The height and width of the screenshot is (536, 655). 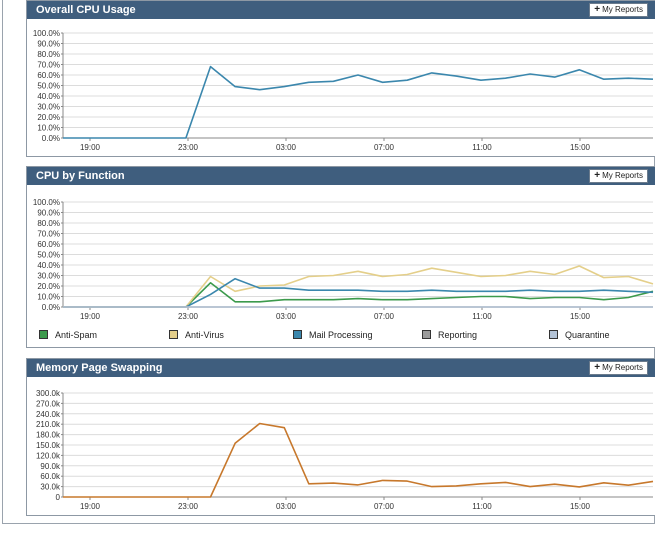 What do you see at coordinates (58, 497) in the screenshot?
I see `y-tick-label: 0` at bounding box center [58, 497].